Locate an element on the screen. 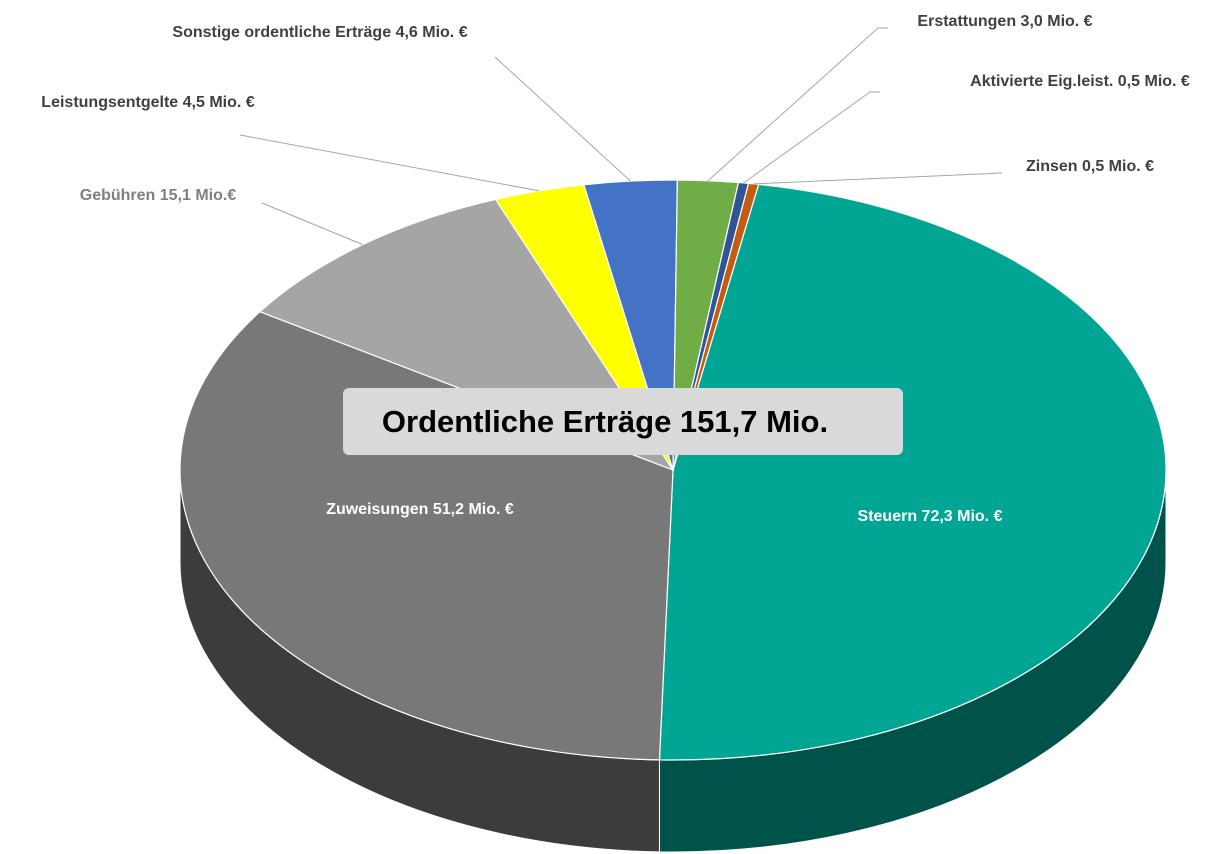  data-label: Zuweisungen 51,2 Mio. € is located at coordinates (420, 509).